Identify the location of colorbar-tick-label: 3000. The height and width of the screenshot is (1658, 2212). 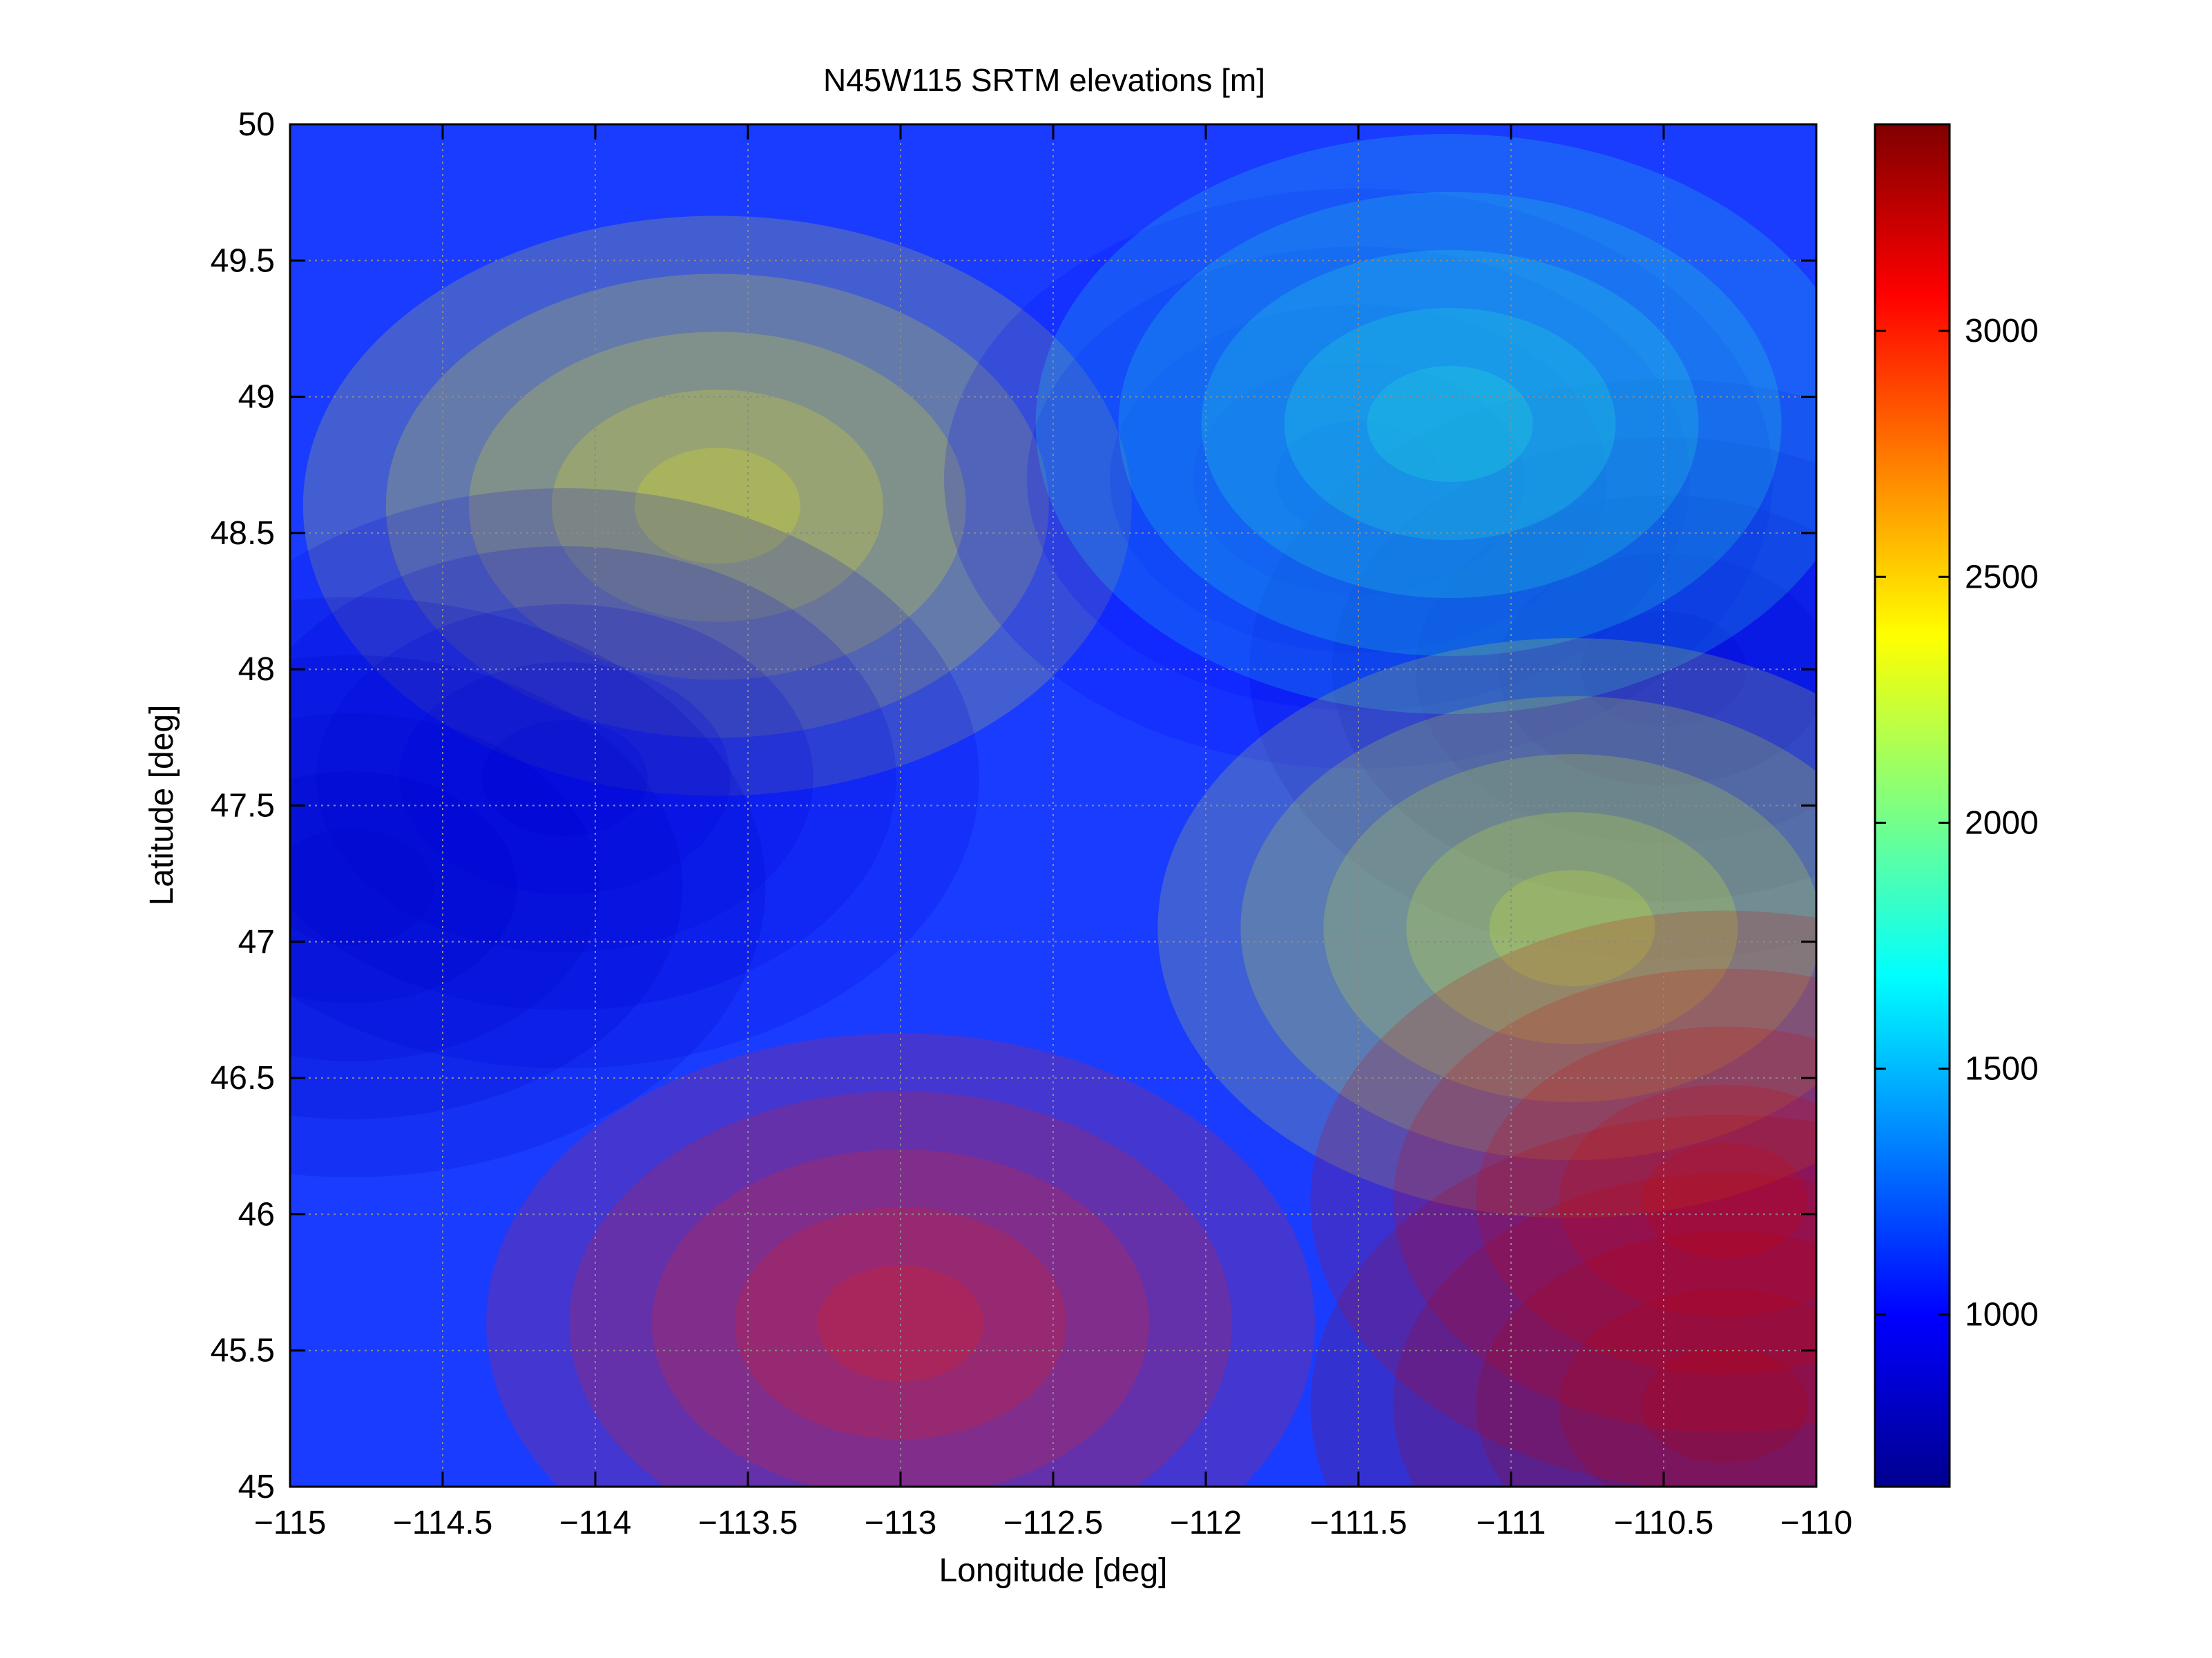
(2002, 331).